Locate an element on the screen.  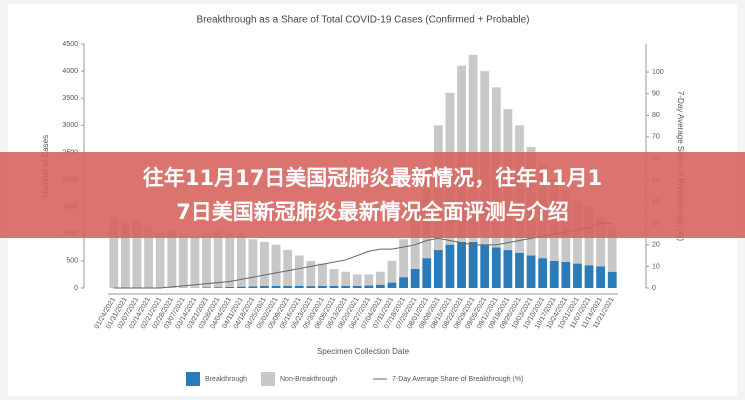
y-tick-label: 3000 is located at coordinates (70, 125).